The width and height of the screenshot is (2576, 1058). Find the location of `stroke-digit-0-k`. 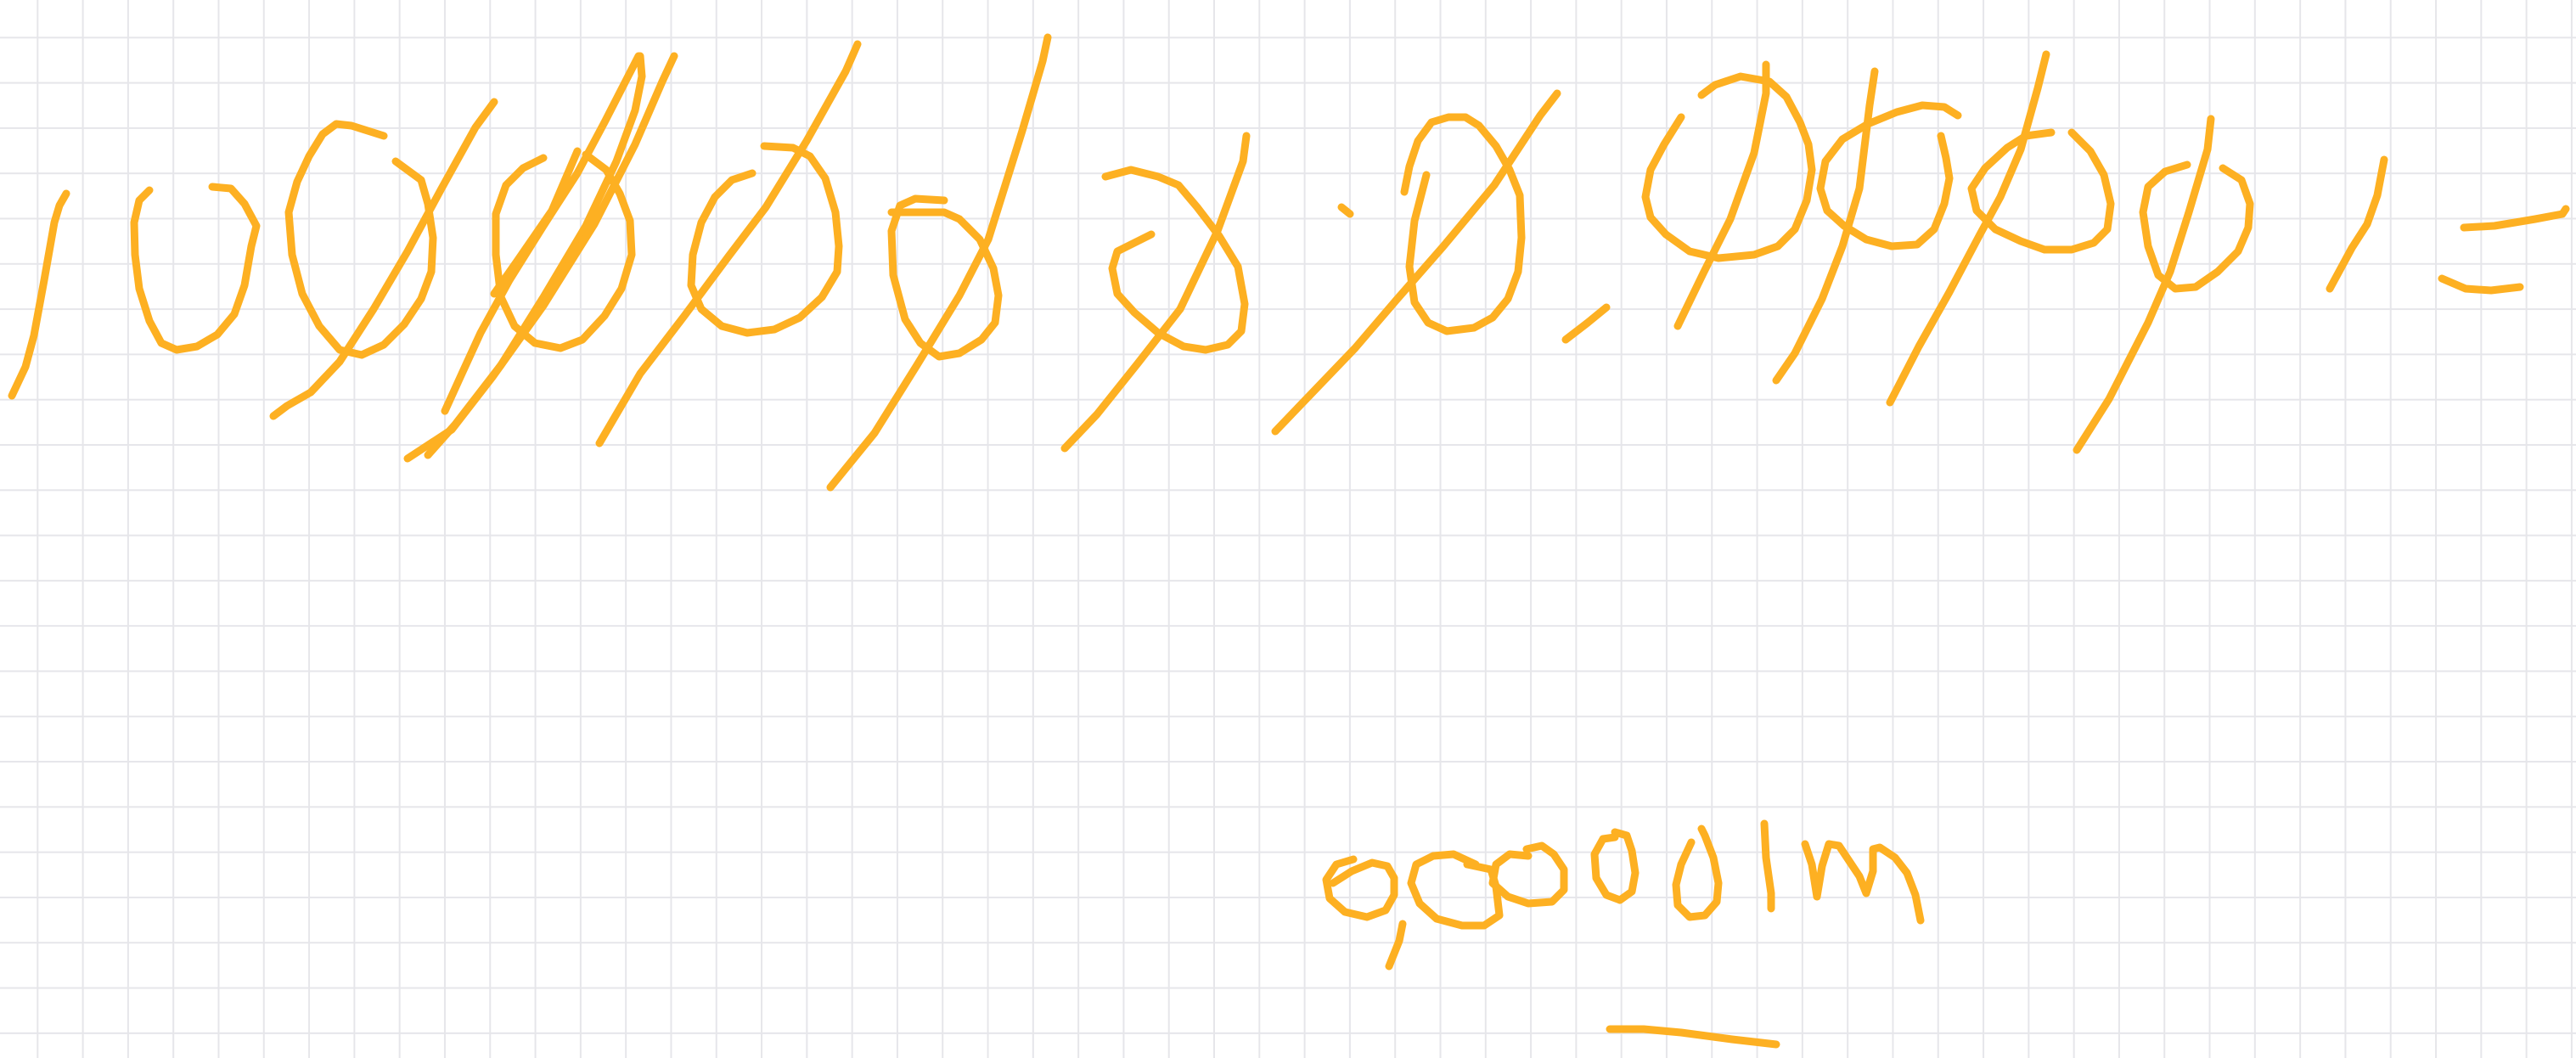

stroke-digit-0-k is located at coordinates (2196, 226).